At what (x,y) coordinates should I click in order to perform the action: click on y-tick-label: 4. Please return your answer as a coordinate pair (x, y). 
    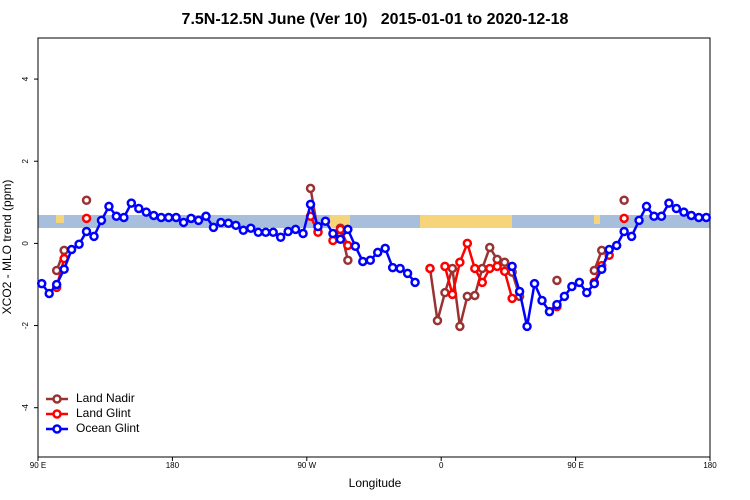
    Looking at the image, I should click on (25, 78).